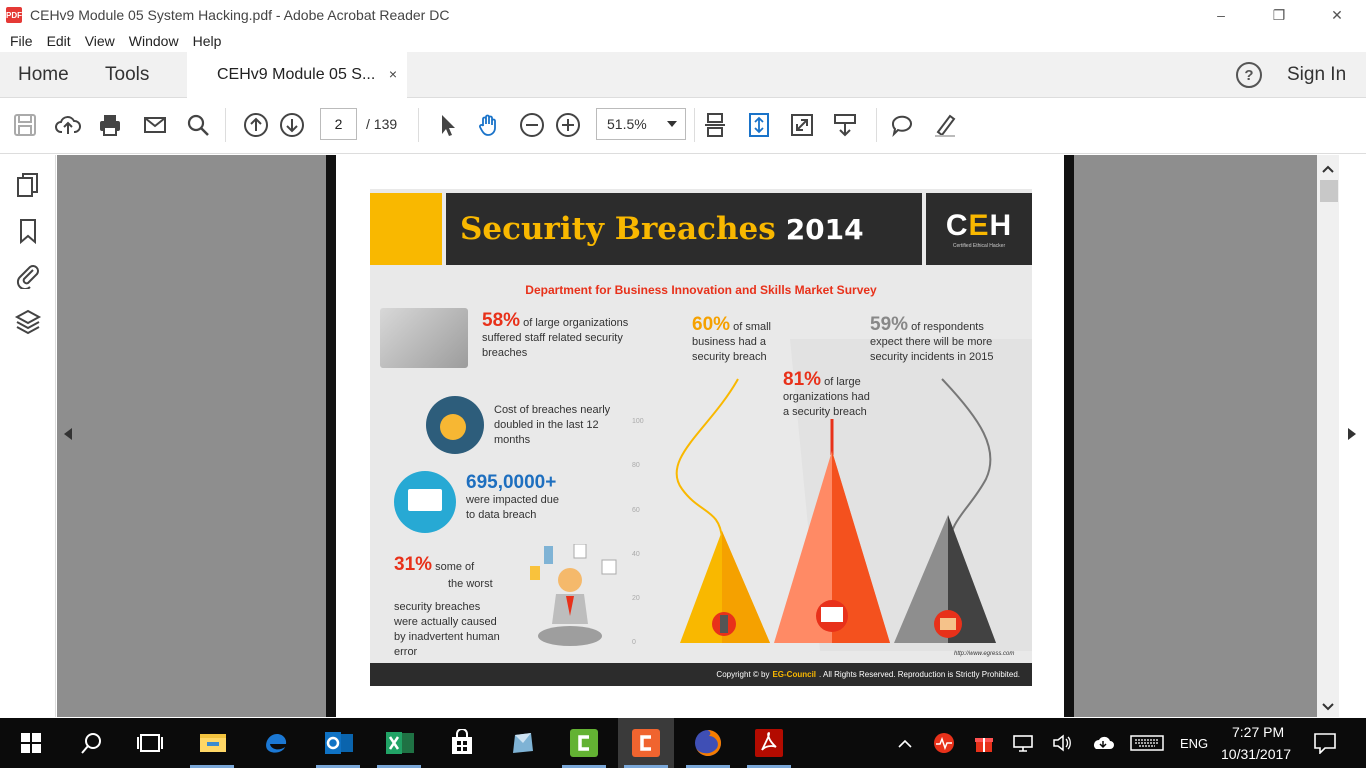 The image size is (1366, 768). What do you see at coordinates (1256, 754) in the screenshot?
I see `clock-date: 10/31/2017` at bounding box center [1256, 754].